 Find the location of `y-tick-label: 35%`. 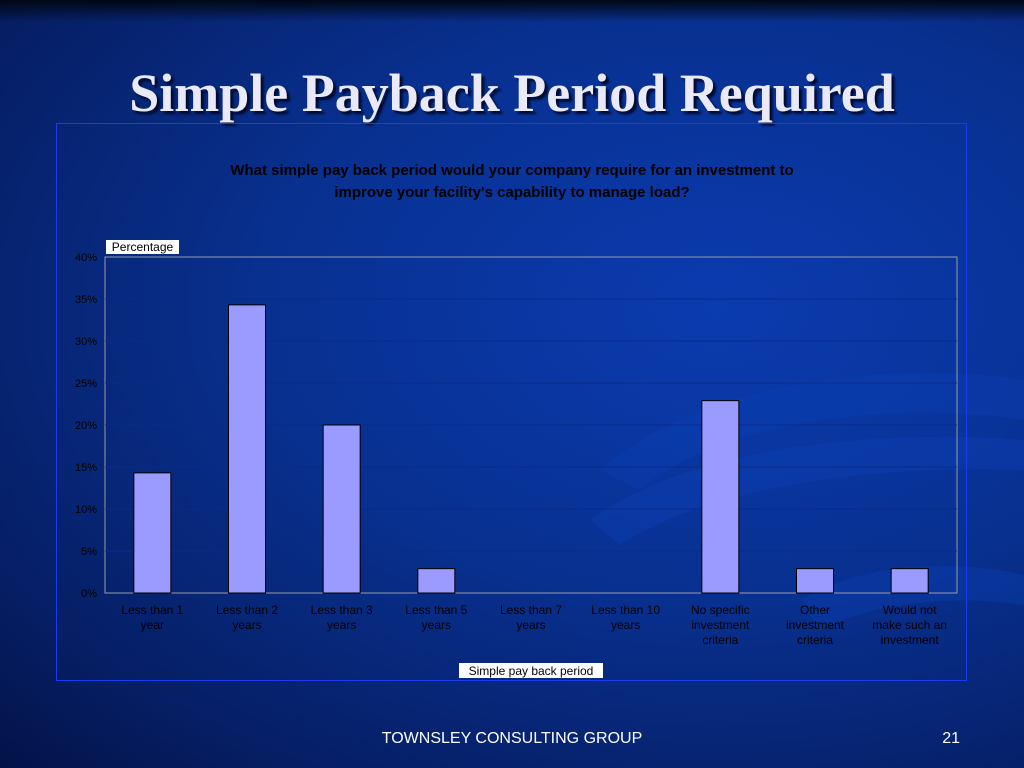

y-tick-label: 35% is located at coordinates (86, 300).